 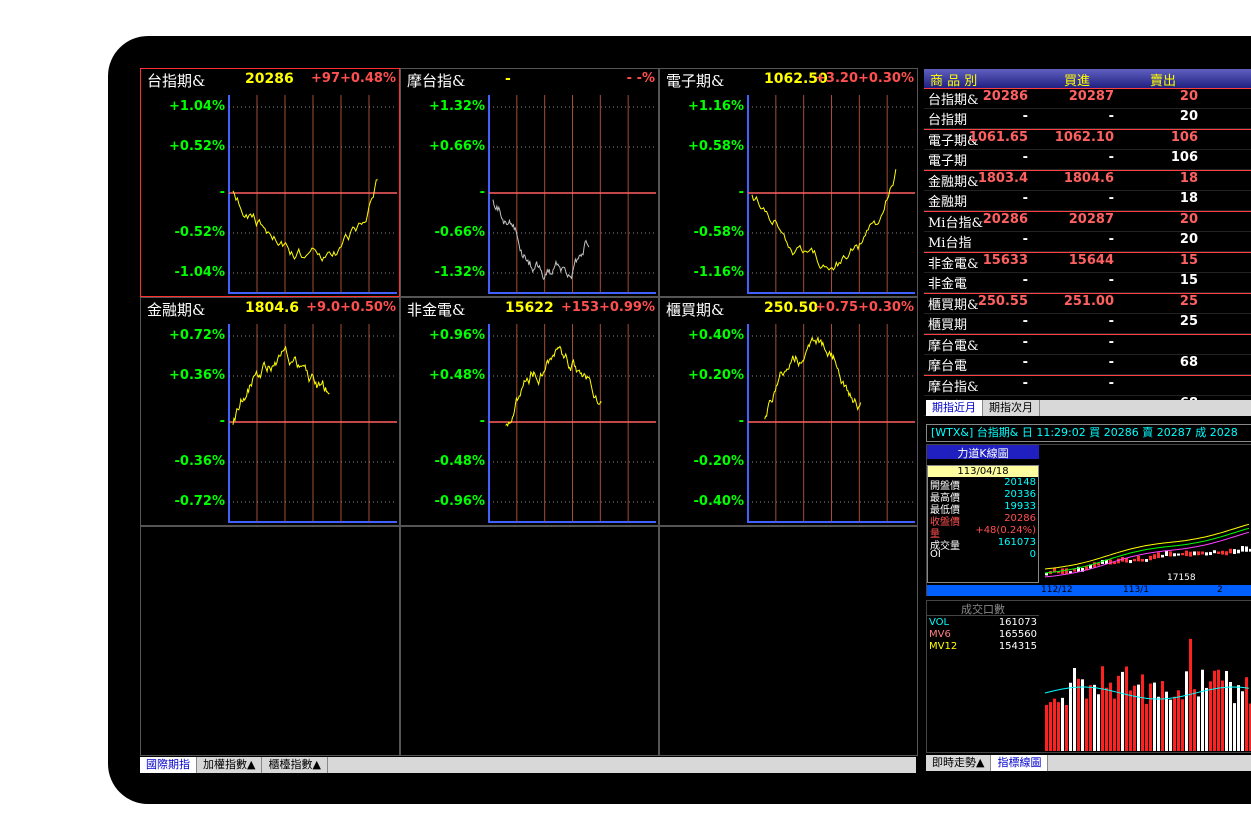 What do you see at coordinates (1087, 344) in the screenshot?
I see `table-row: 摩台電& - -` at bounding box center [1087, 344].